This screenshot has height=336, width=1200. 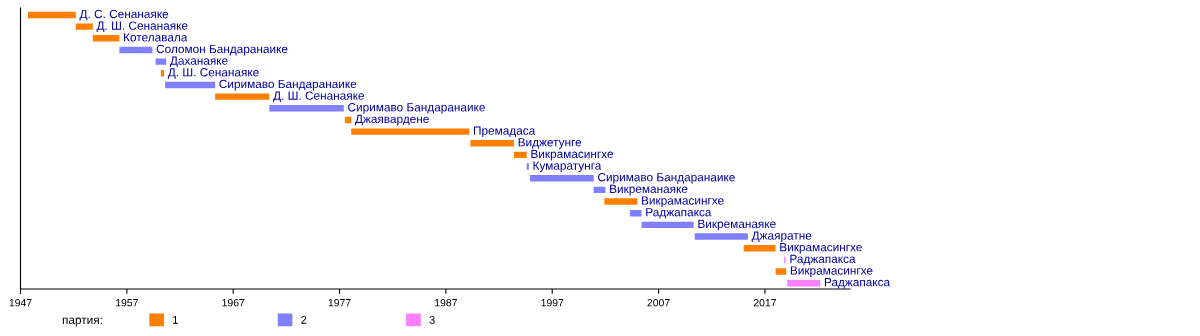 I want to click on legend-label: 3, so click(x=432, y=319).